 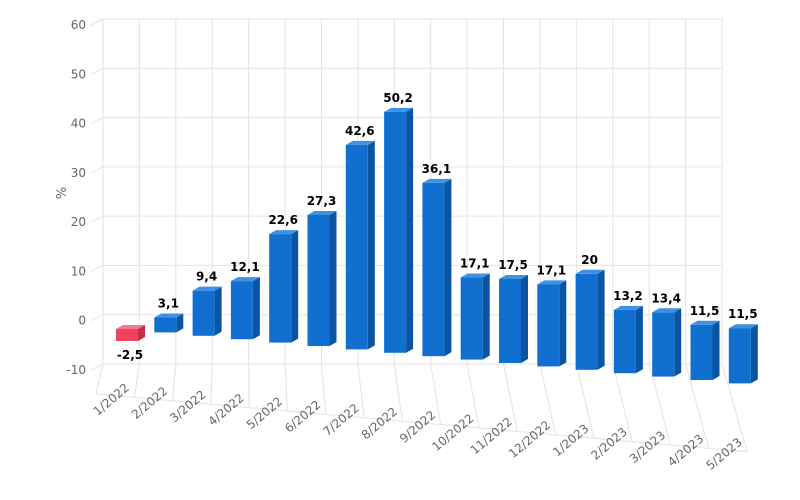 What do you see at coordinates (78, 173) in the screenshot?
I see `y-tick-label: 30` at bounding box center [78, 173].